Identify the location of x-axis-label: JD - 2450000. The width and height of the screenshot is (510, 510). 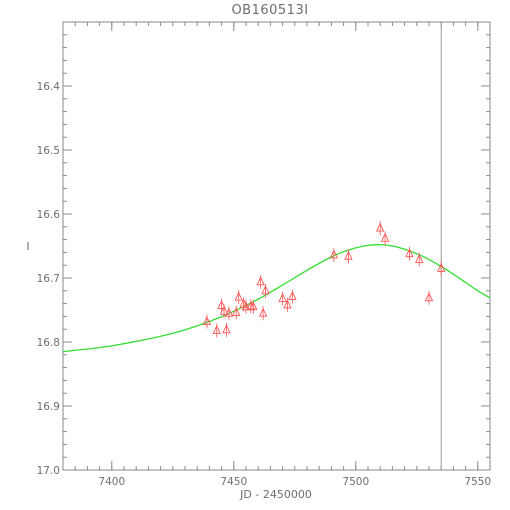
(275, 494).